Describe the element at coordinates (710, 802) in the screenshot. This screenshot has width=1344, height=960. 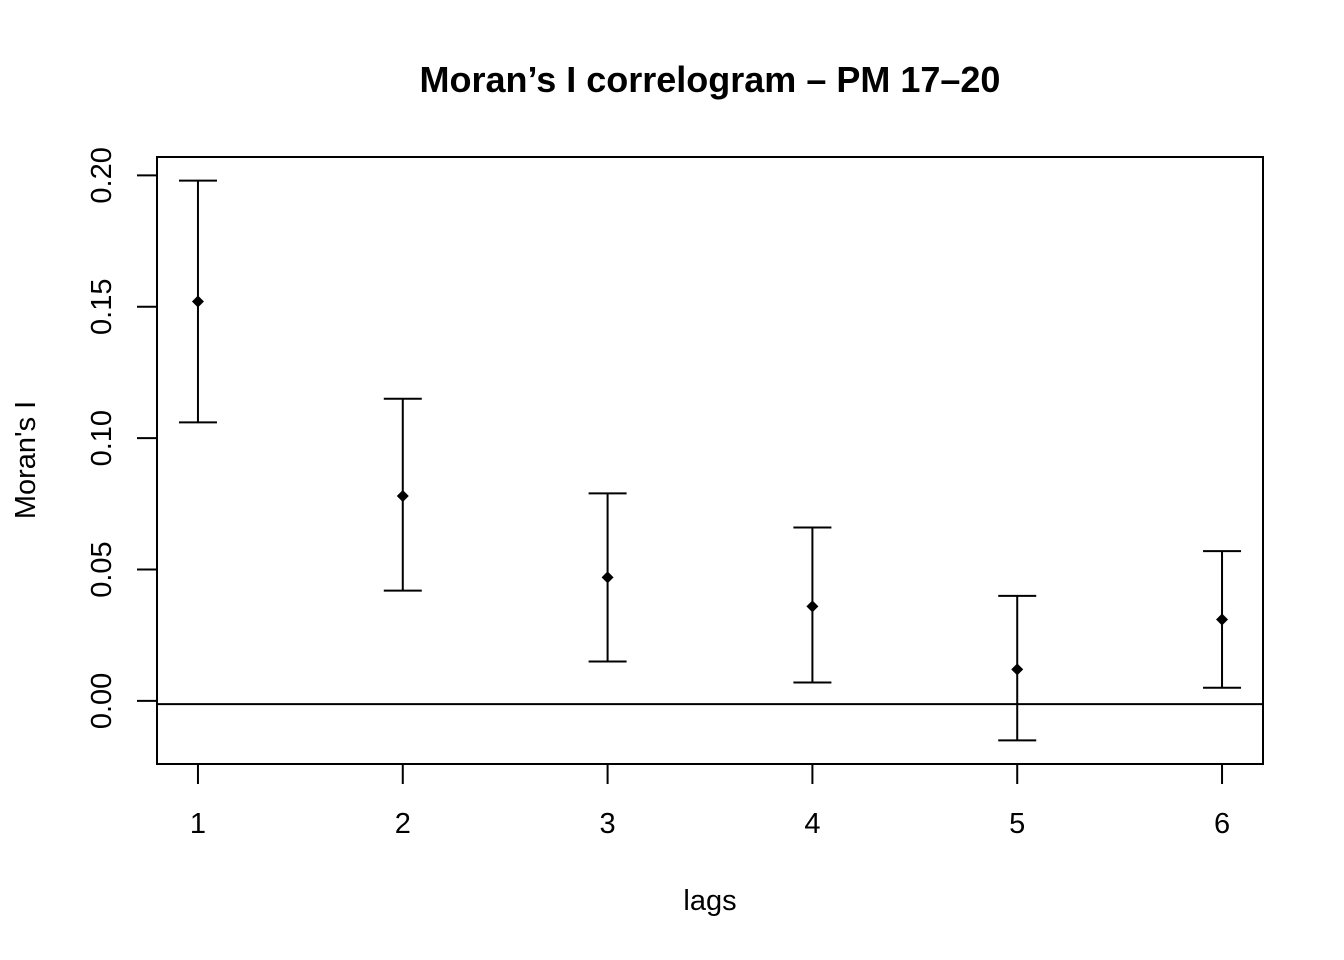
I see `x-axis: 1 2 3 4 5 6` at that location.